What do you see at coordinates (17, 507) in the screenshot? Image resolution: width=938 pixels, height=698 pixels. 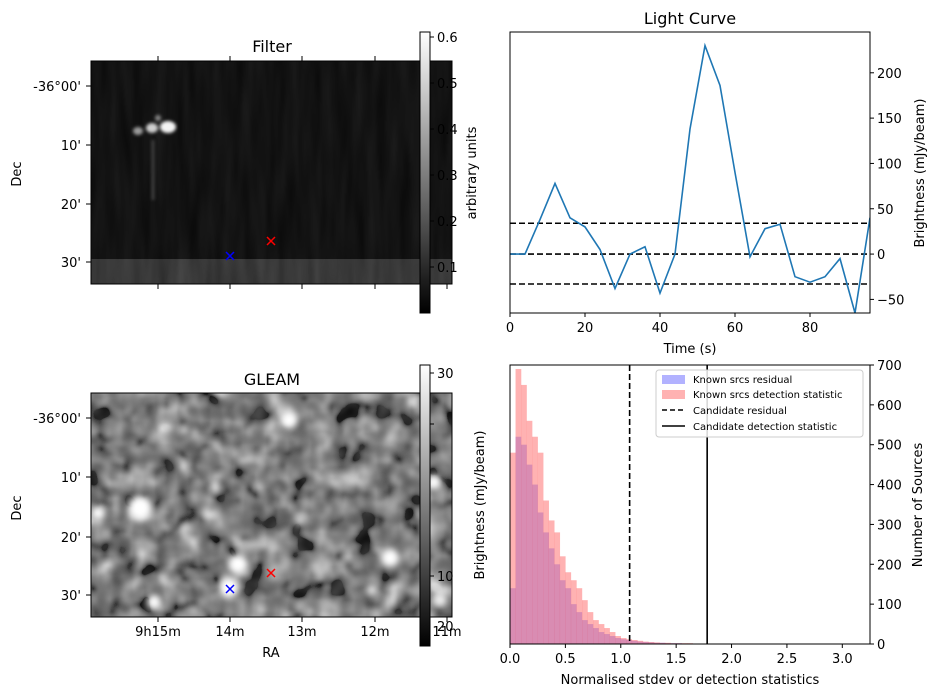 I see `gleam-ylabel: Dec` at bounding box center [17, 507].